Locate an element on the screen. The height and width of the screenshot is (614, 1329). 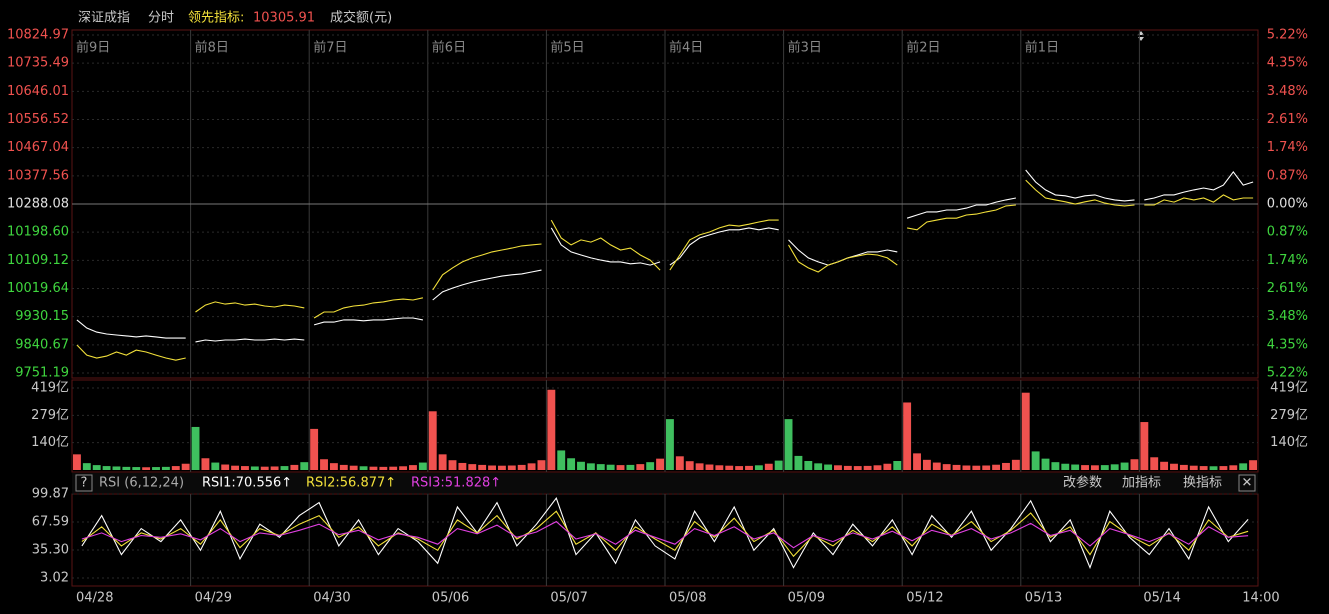
close-button: ✕ is located at coordinates (1247, 483).